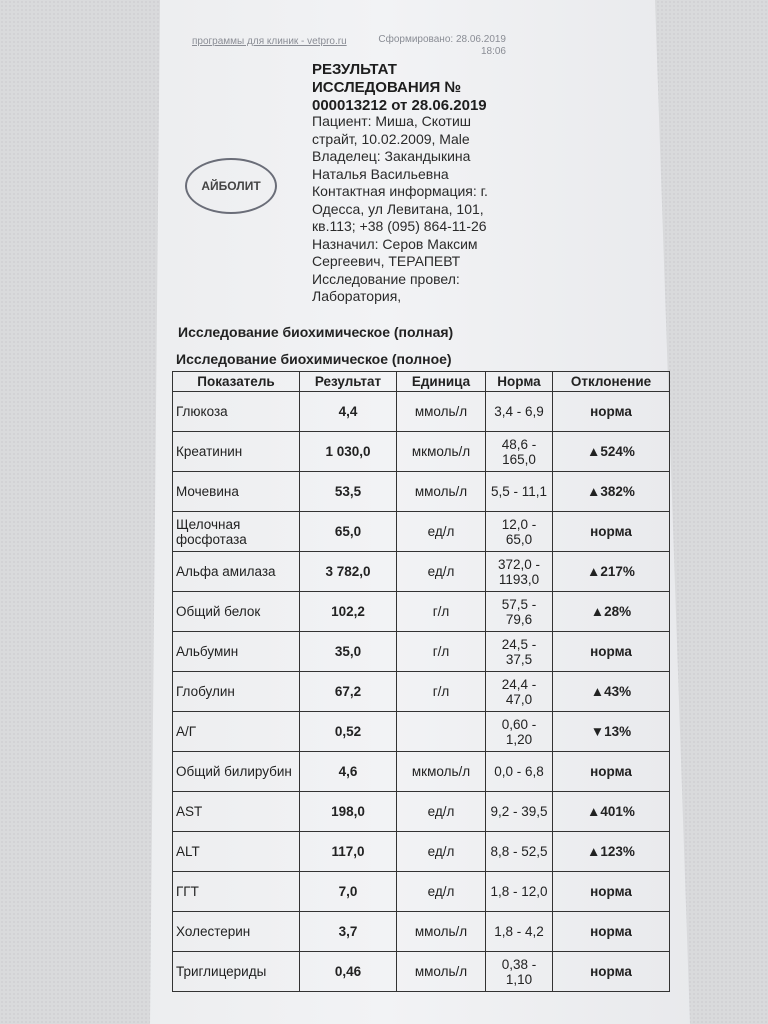 This screenshot has height=1024, width=768. I want to click on title-line: РЕЗУЛЬТАТ, so click(354, 69).